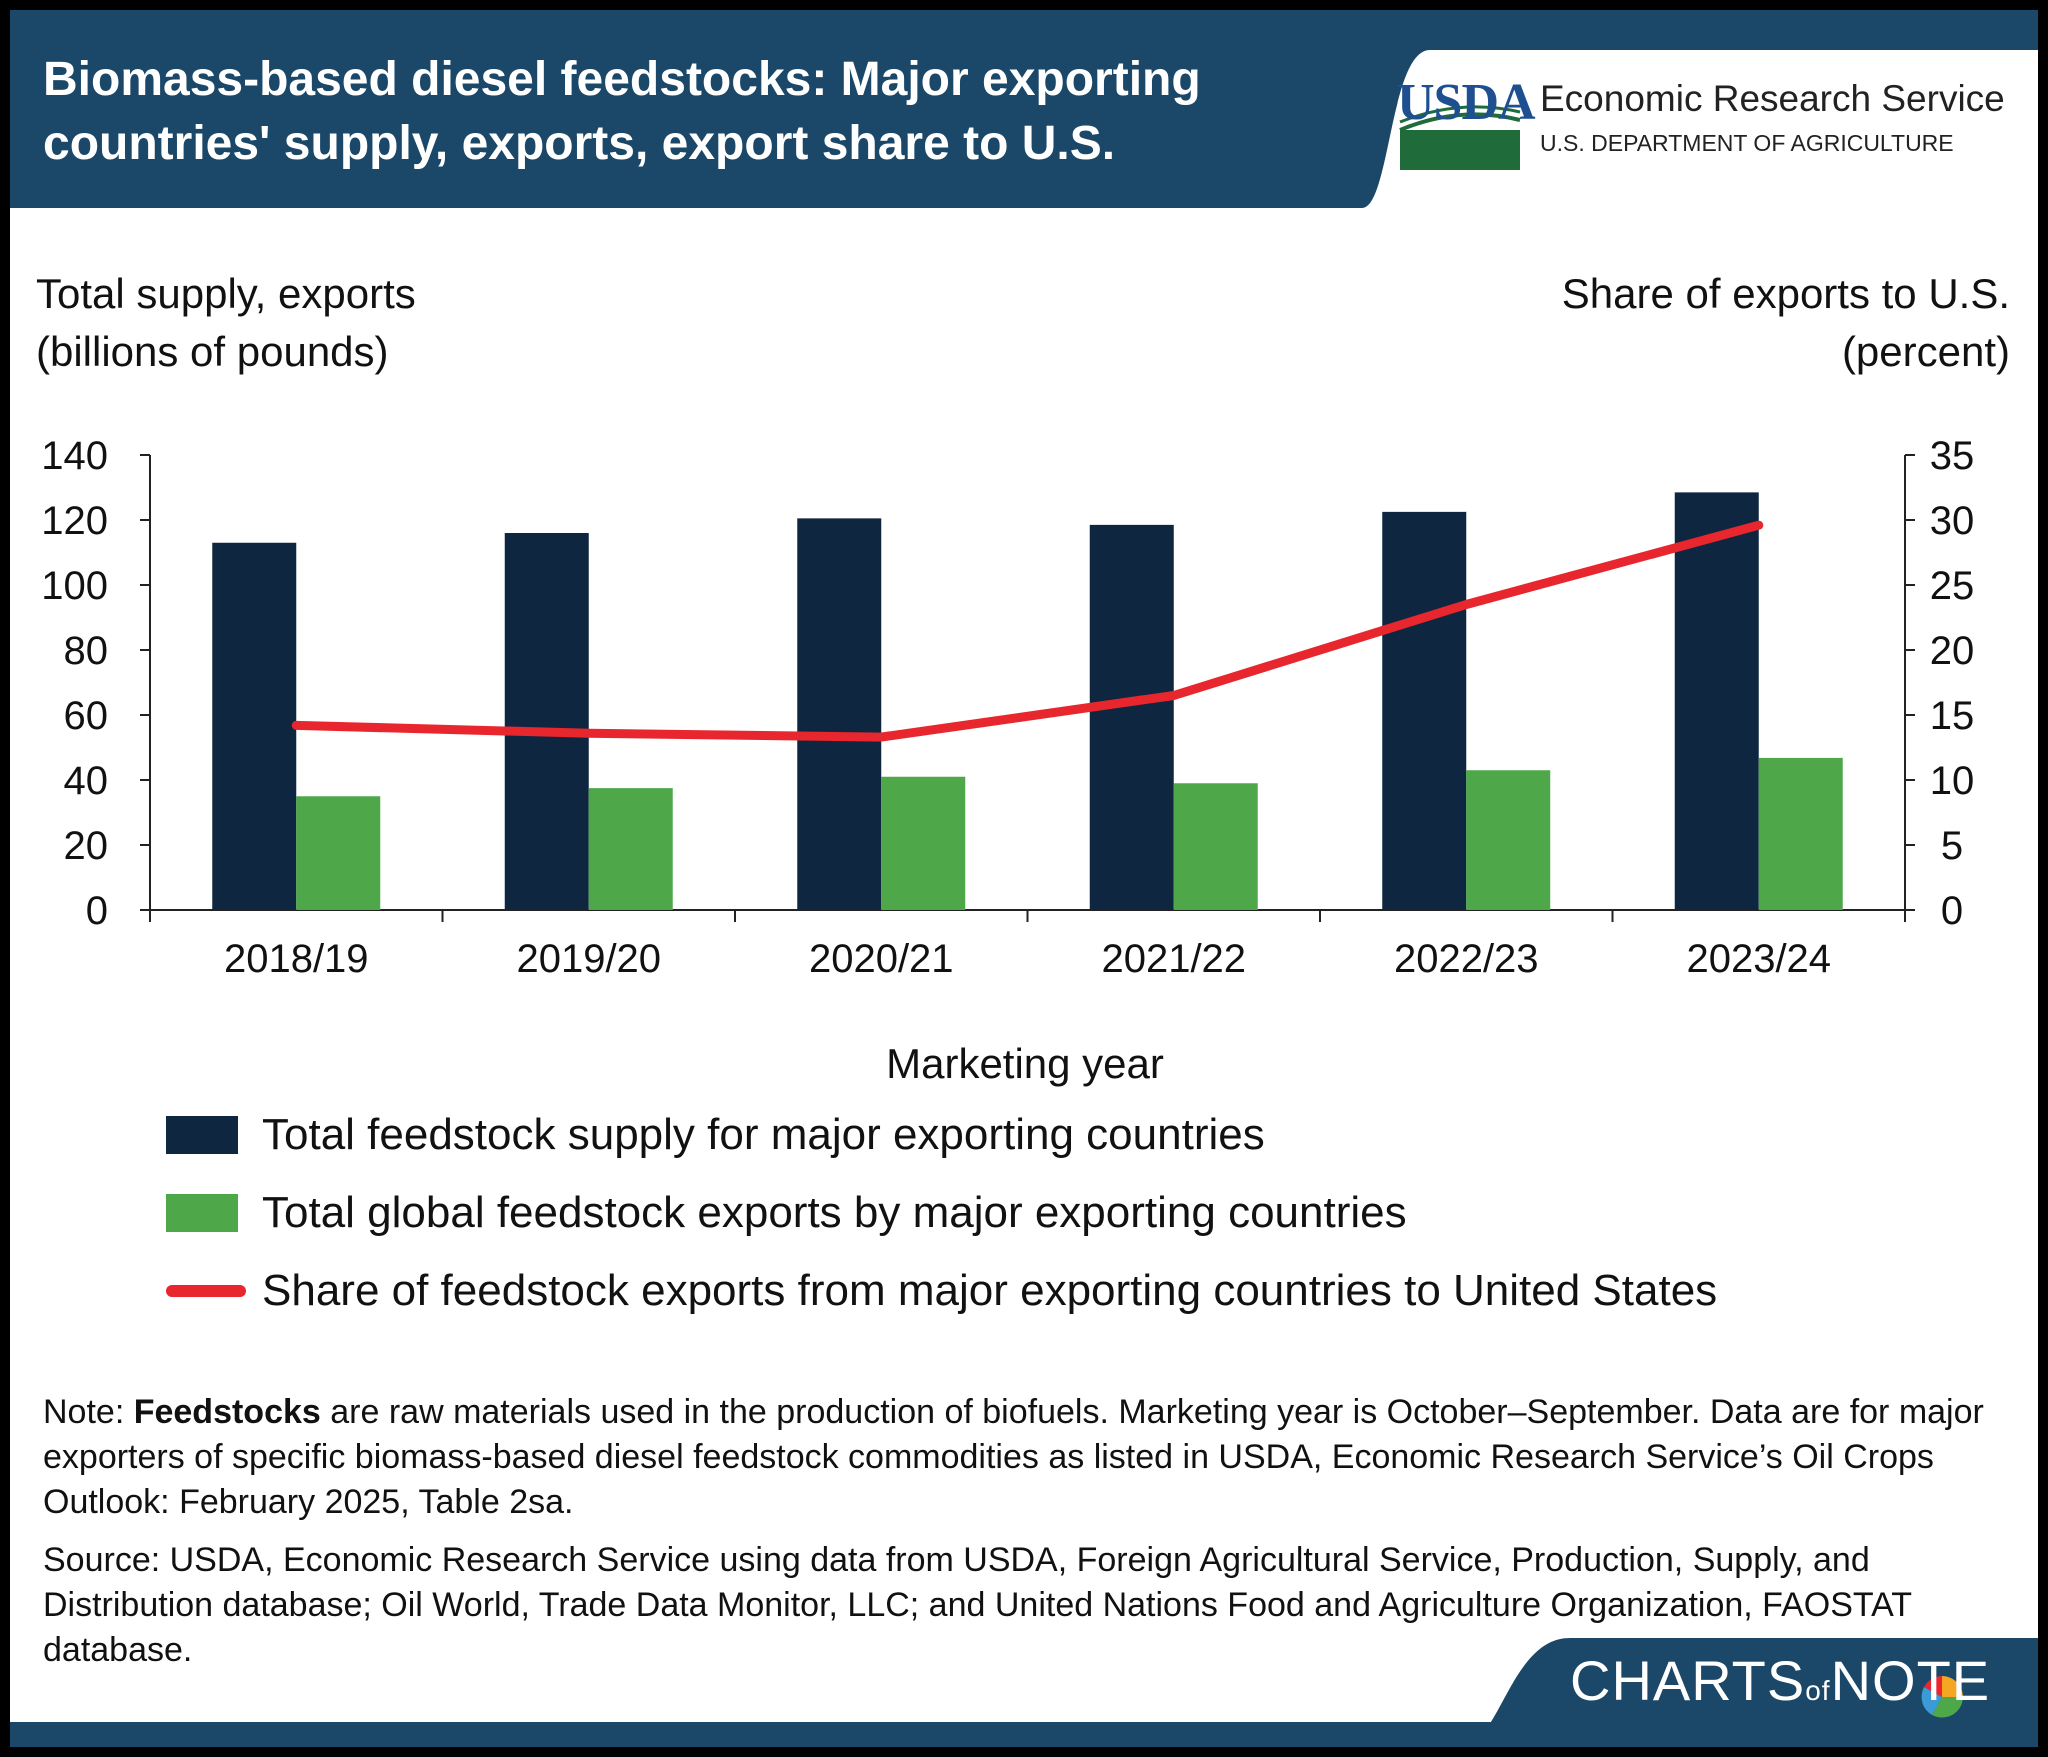 This screenshot has height=1757, width=2048. Describe the element at coordinates (1926, 351) in the screenshot. I see `right-axis-title-line2: (percent)` at that location.